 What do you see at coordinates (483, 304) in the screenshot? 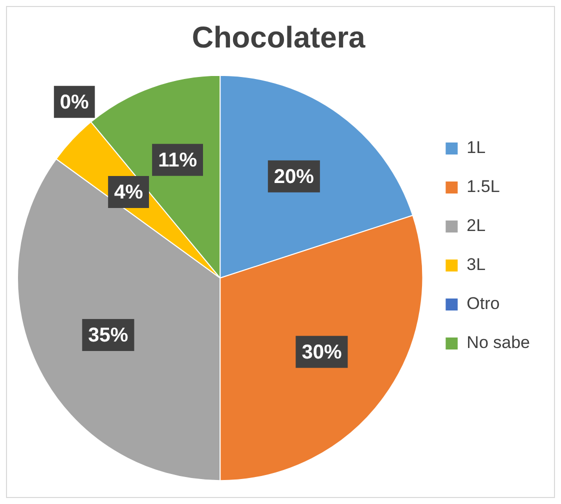
I see `legend-label: Otro` at bounding box center [483, 304].